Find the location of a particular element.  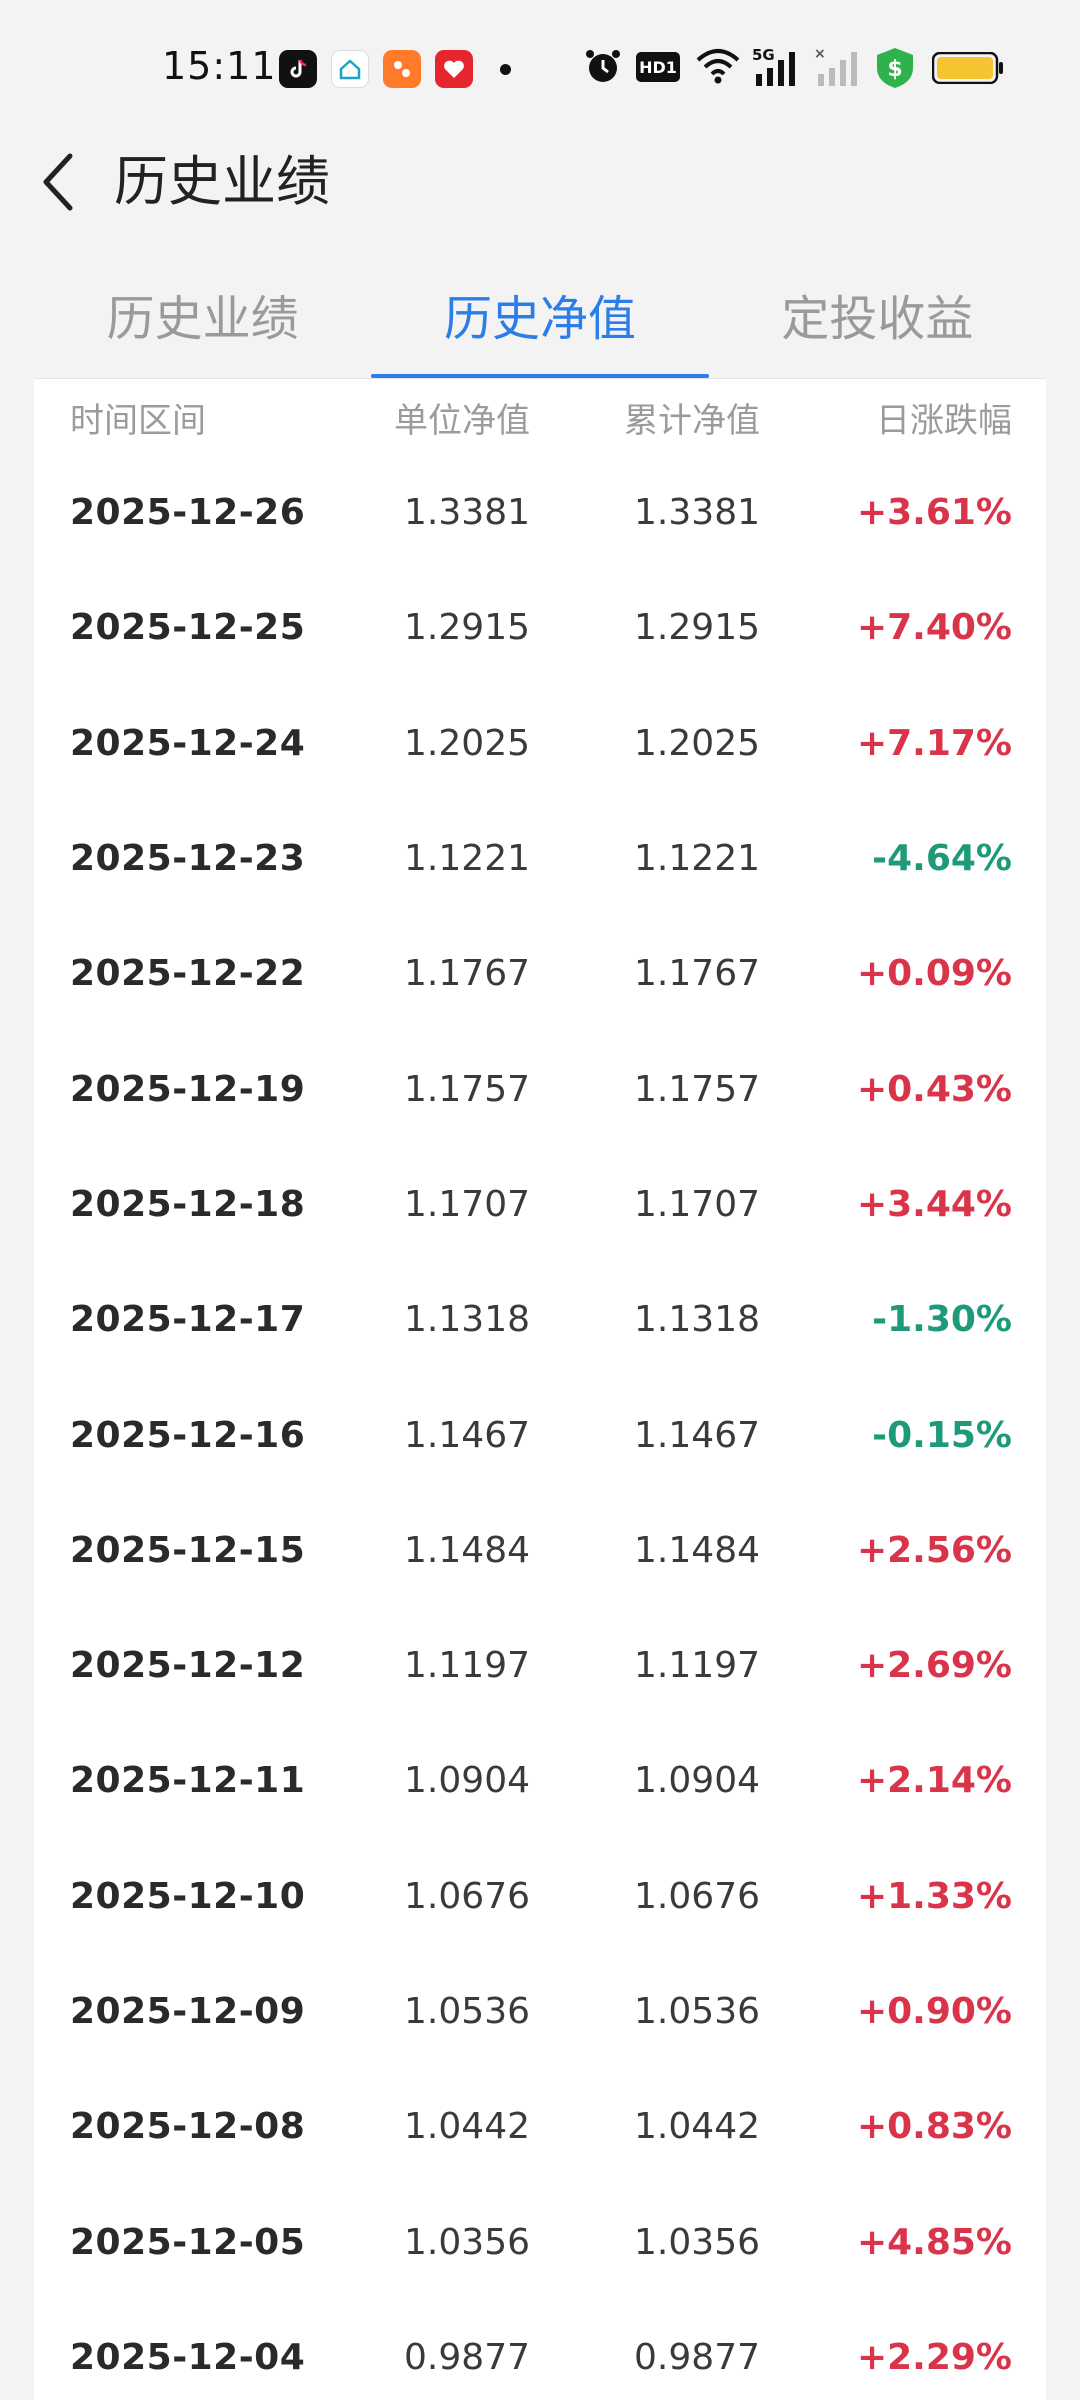

row-daily-change: +3.44% is located at coordinates (934, 1204).